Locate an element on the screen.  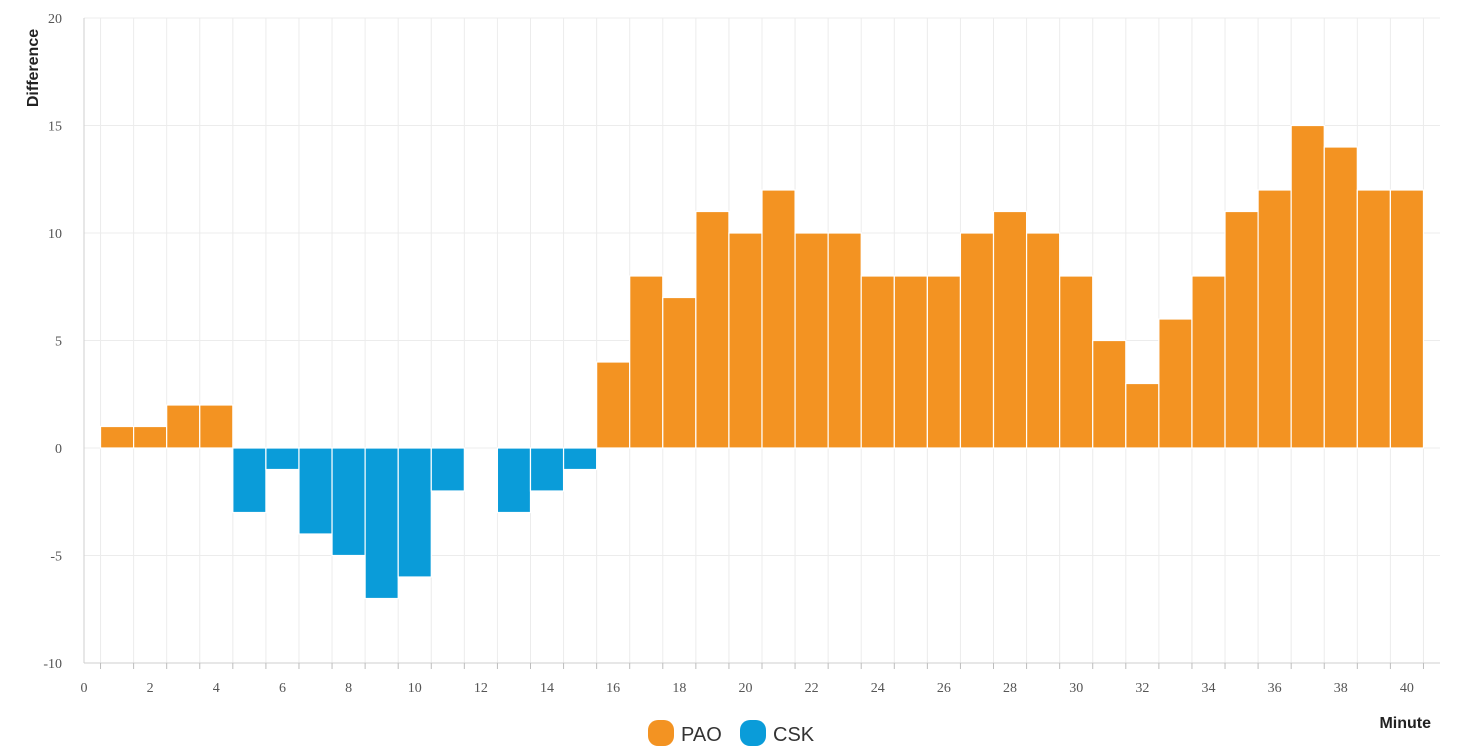
x-tick-label: 4 is located at coordinates (216, 688).